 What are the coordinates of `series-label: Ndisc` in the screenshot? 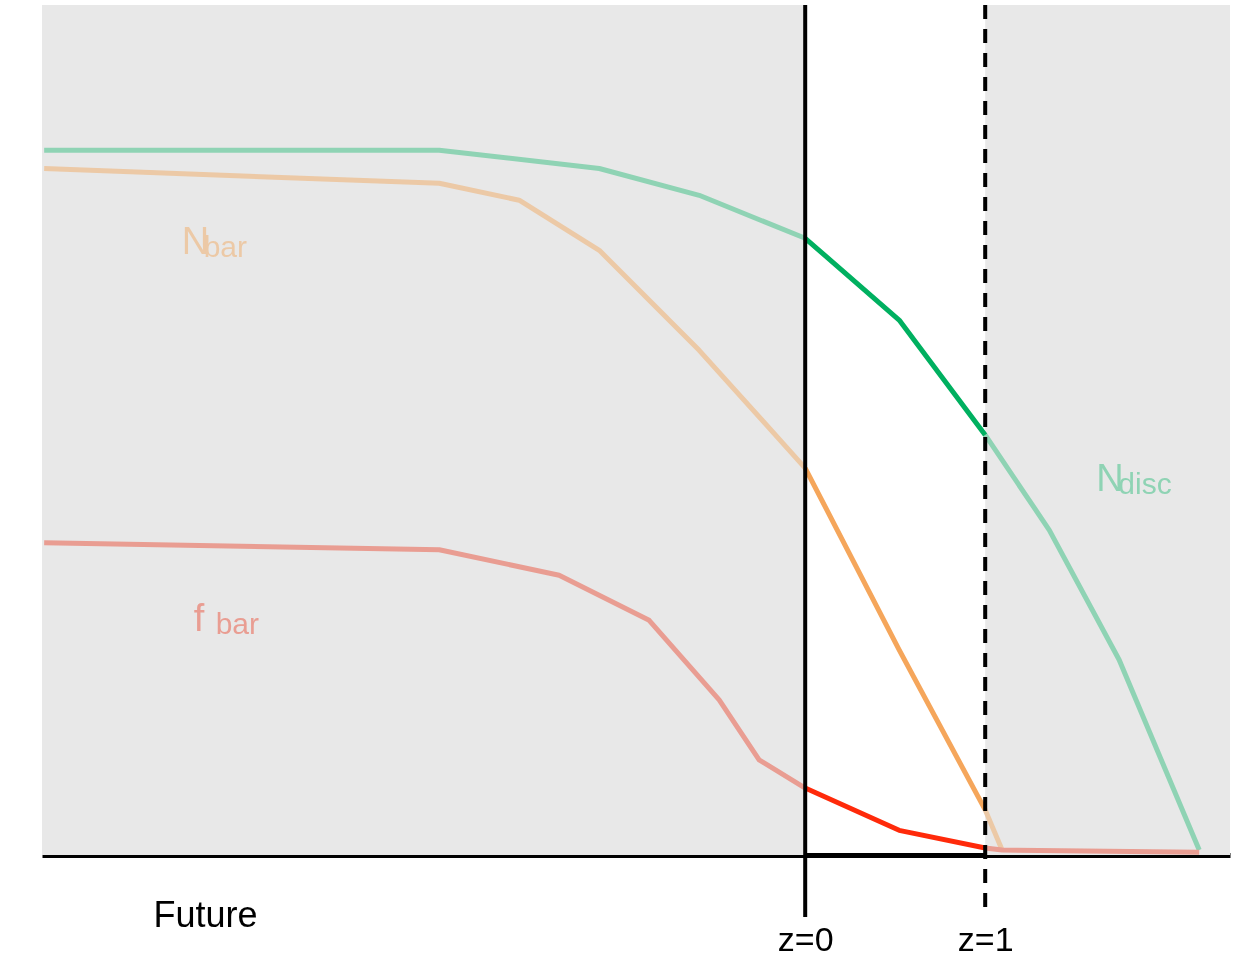 It's located at (1134, 479).